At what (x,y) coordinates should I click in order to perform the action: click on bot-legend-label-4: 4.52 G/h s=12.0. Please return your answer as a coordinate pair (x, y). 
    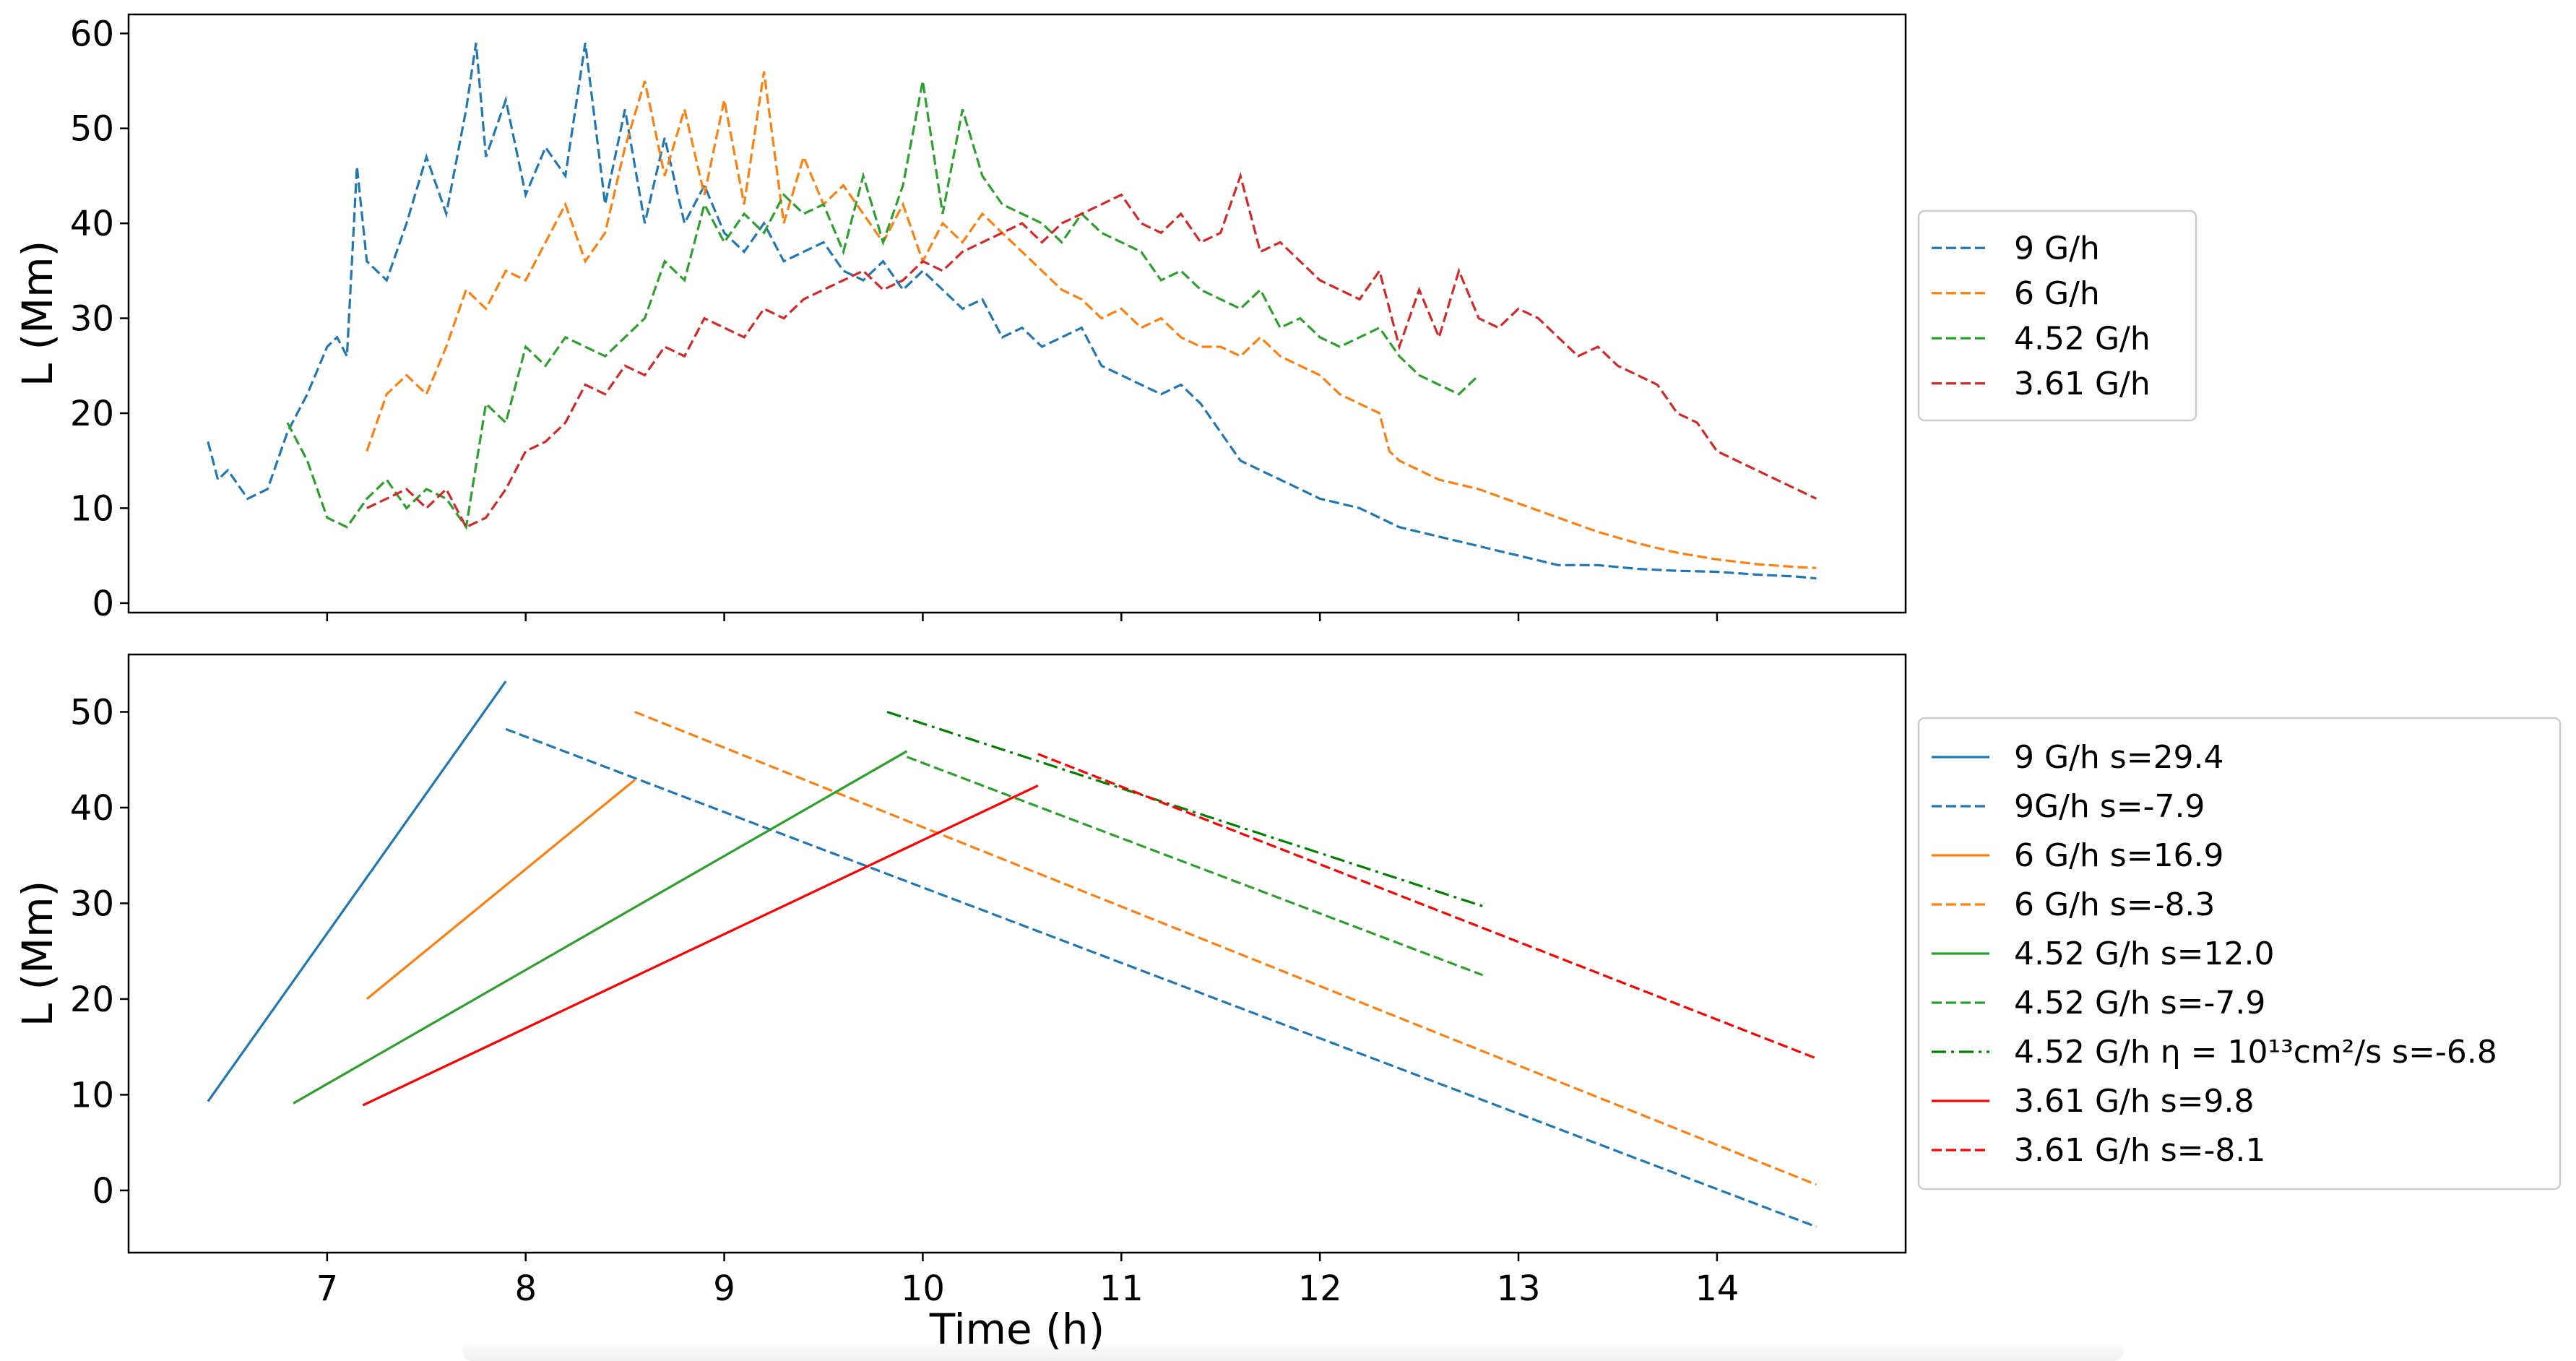
    Looking at the image, I should click on (2144, 954).